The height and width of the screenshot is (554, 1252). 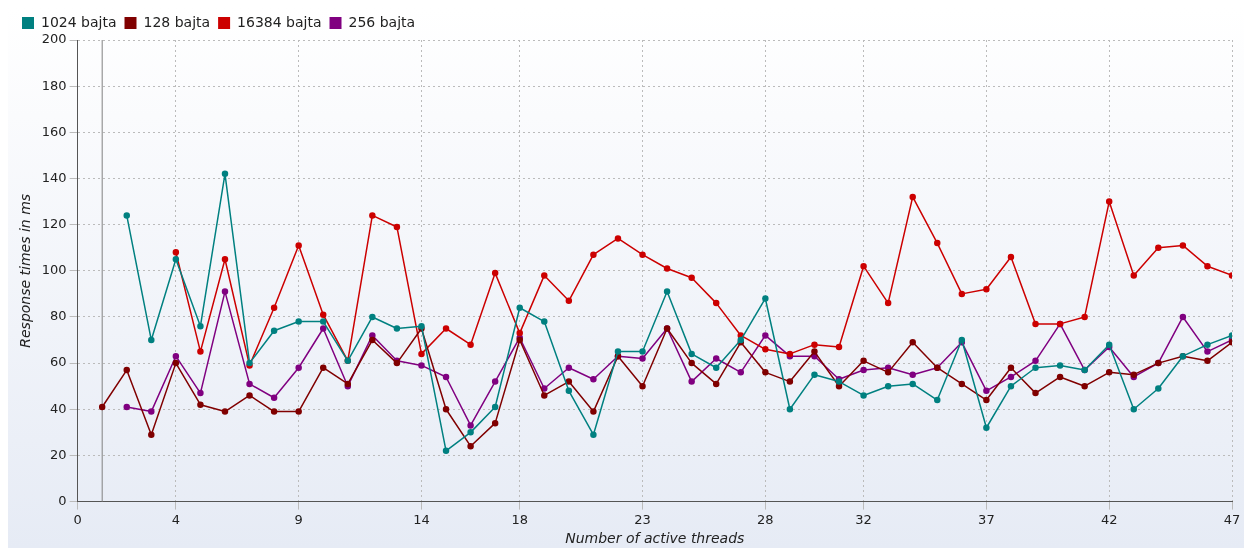 I want to click on x-tick-label: 47, so click(x=1232, y=519).